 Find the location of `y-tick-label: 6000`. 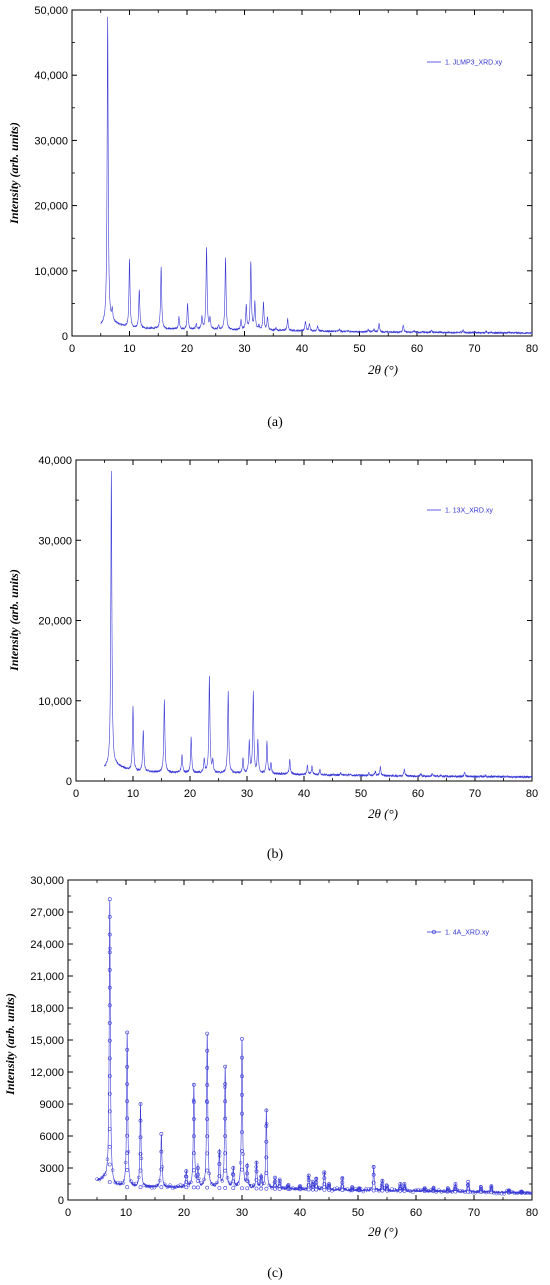

y-tick-label: 6000 is located at coordinates (52, 1137).